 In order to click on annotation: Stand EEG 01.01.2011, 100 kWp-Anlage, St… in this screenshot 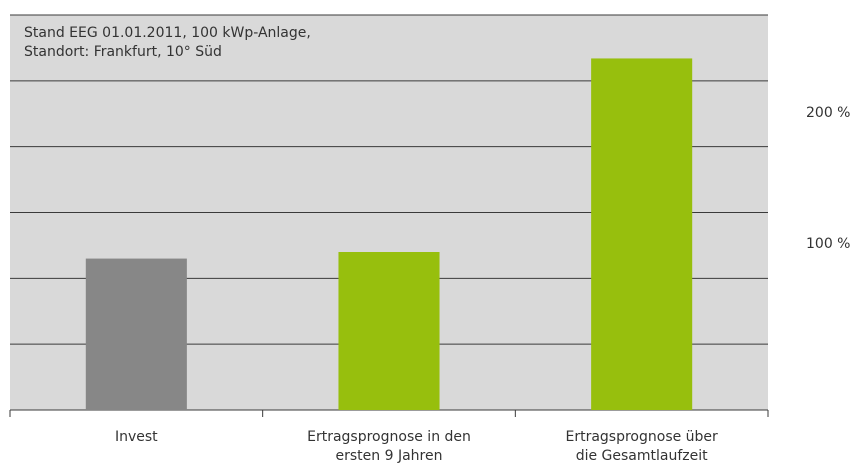, I will do `click(167, 42)`.